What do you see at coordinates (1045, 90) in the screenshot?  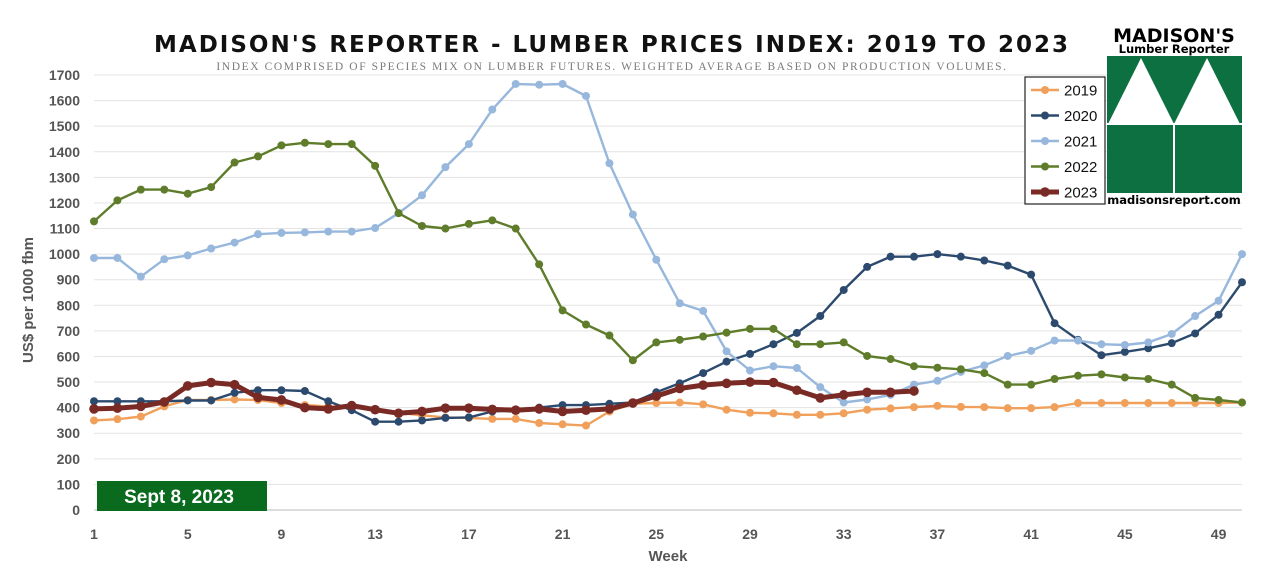 I see `legend-marker` at bounding box center [1045, 90].